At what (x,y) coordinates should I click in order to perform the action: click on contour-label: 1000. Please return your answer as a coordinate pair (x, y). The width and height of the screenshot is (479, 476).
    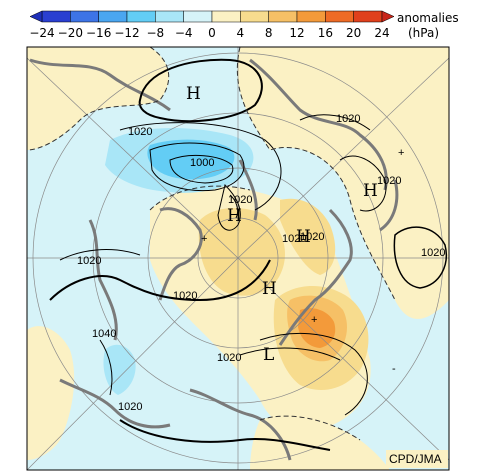
    Looking at the image, I should click on (202, 163).